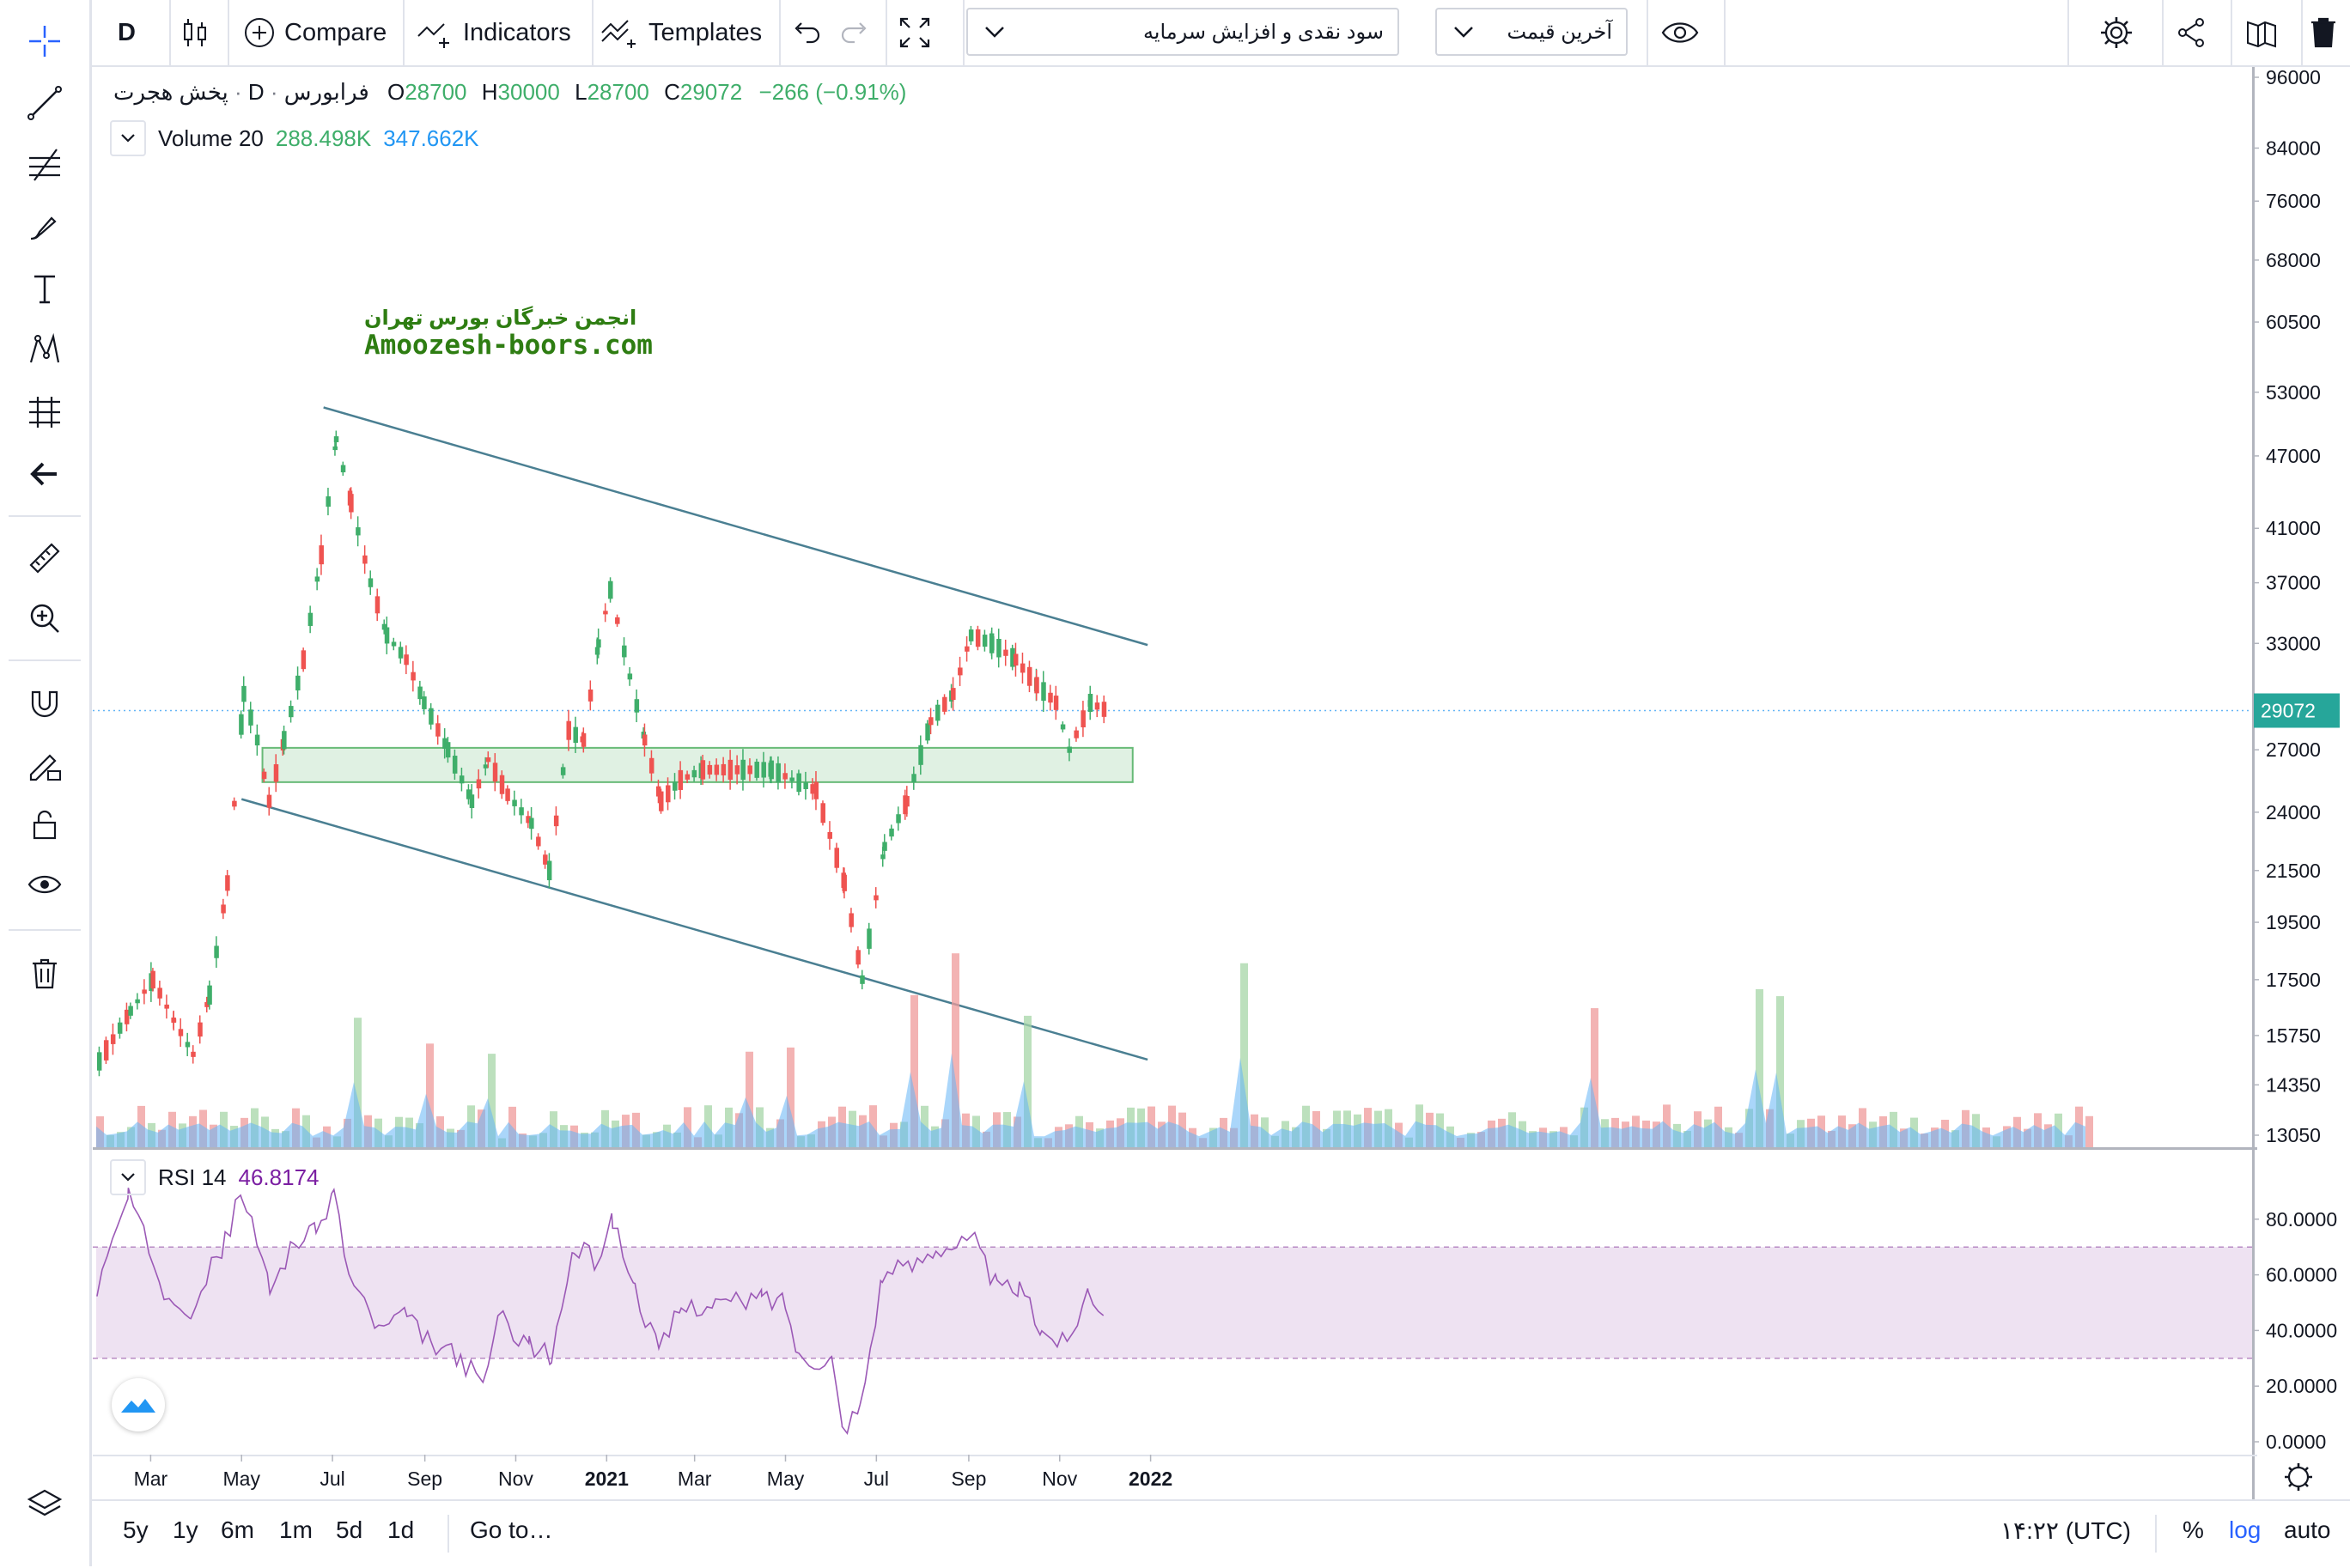  I want to click on time-tick-label: 2021, so click(607, 1479).